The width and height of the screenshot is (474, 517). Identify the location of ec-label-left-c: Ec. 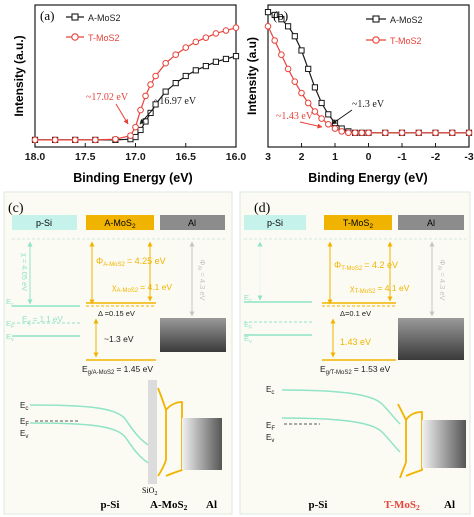
(10, 302).